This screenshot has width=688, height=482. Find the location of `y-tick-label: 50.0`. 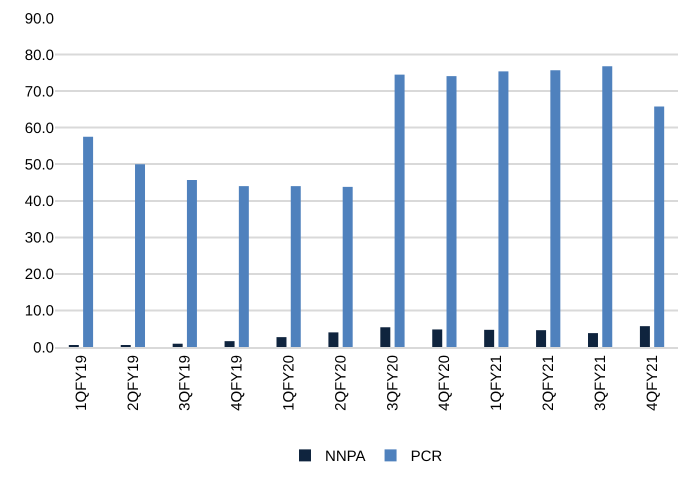

y-tick-label: 50.0 is located at coordinates (39, 165).